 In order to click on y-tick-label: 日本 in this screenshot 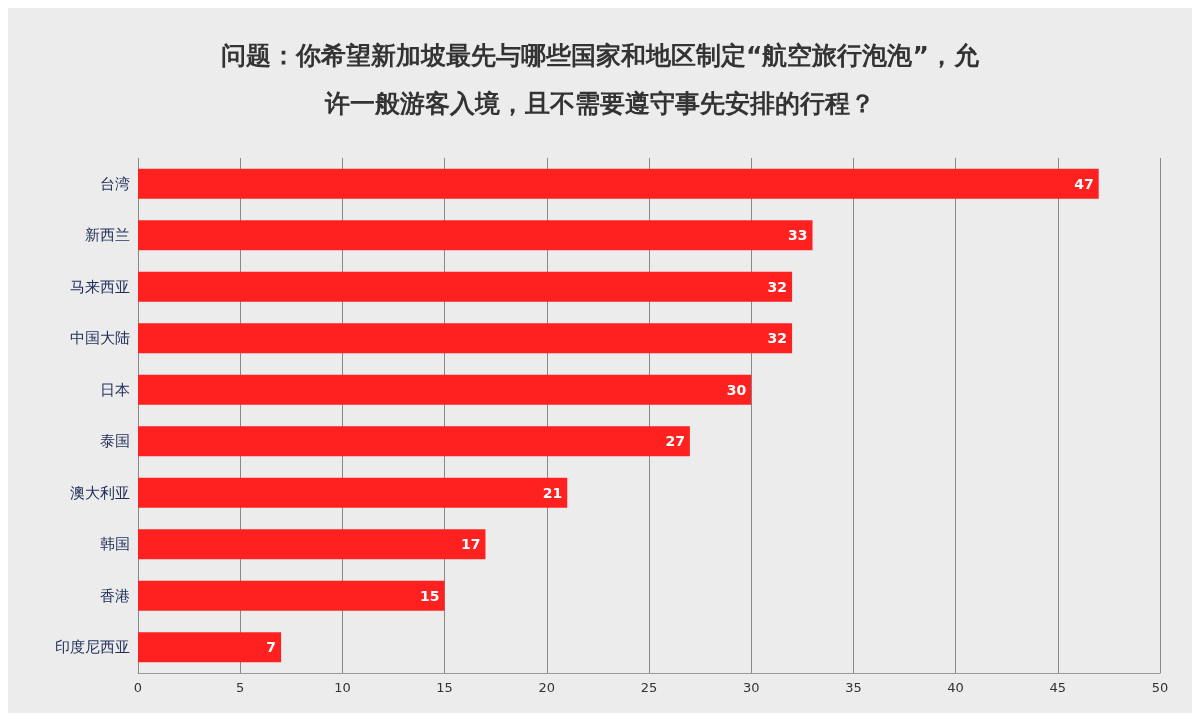, I will do `click(115, 389)`.